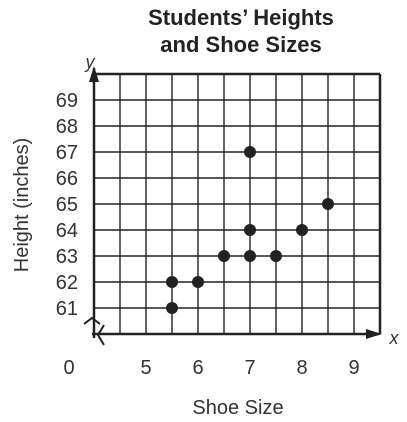 The width and height of the screenshot is (407, 422). What do you see at coordinates (67, 283) in the screenshot?
I see `y-tick-label: 62` at bounding box center [67, 283].